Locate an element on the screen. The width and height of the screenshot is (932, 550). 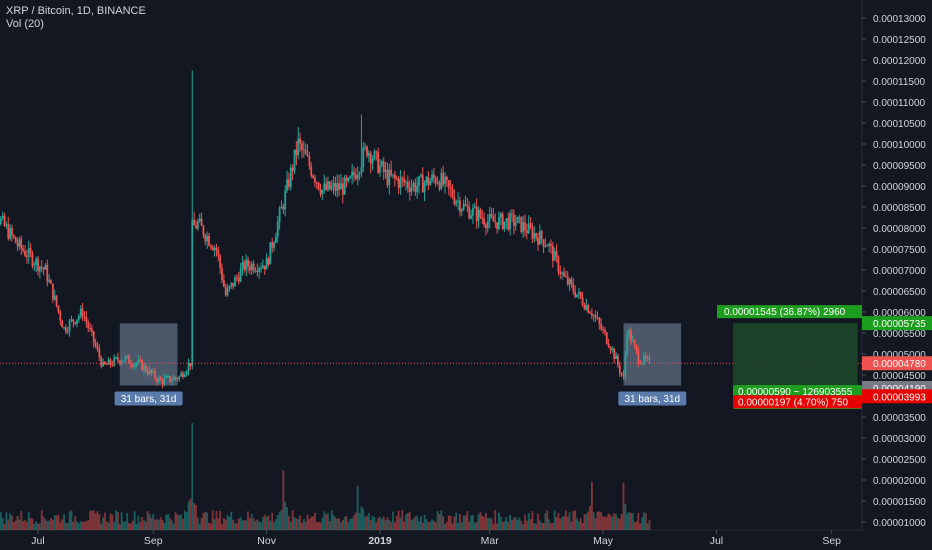
x-tick-label: Nov is located at coordinates (266, 541).